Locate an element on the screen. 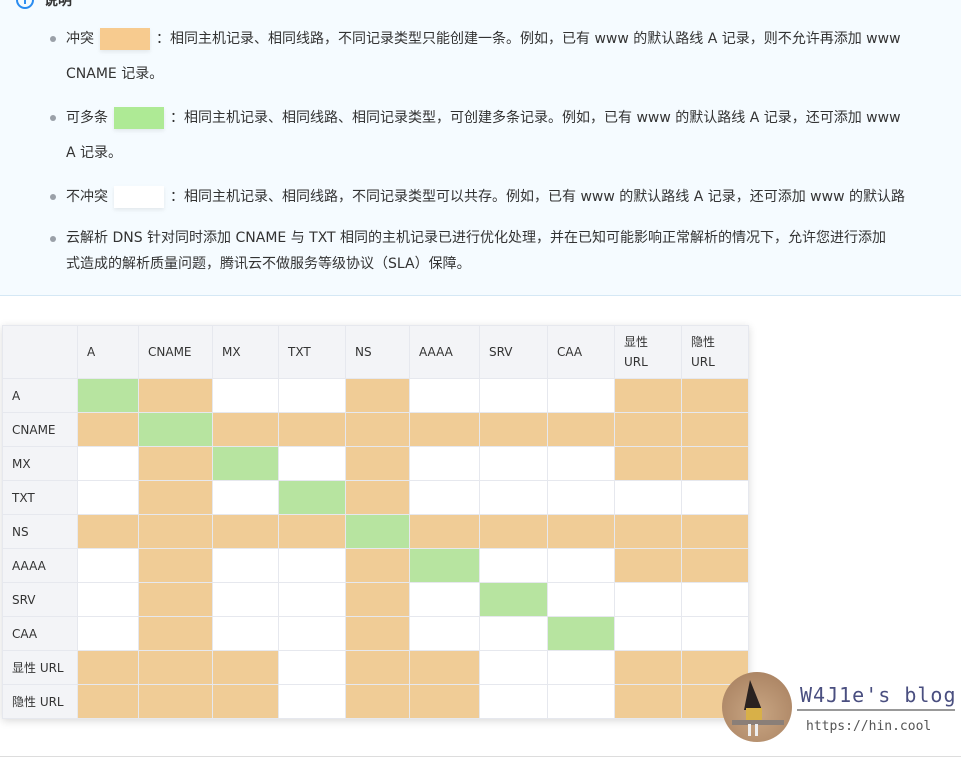  list-item-continued: 式造成的解析质量问题，腾讯云不做服务等级协议（SLA）保障。 is located at coordinates (268, 264).